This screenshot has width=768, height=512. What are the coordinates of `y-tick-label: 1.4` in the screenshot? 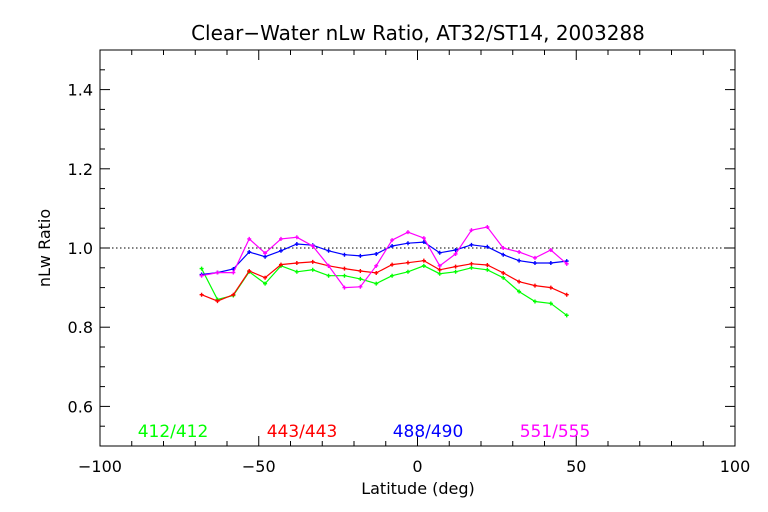 It's located at (80, 90).